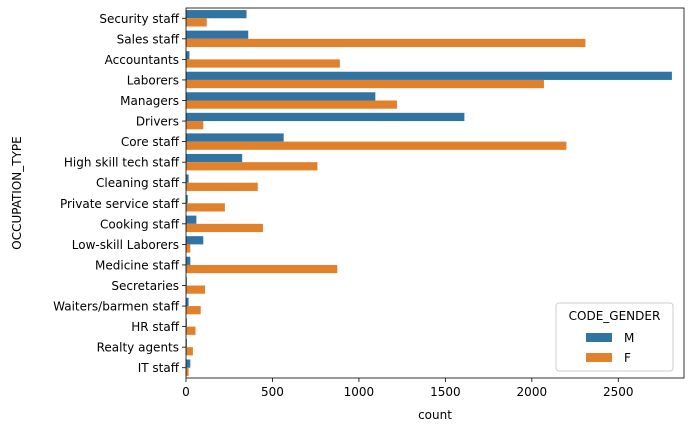  Describe the element at coordinates (618, 392) in the screenshot. I see `x-tick-label: 2500` at that location.